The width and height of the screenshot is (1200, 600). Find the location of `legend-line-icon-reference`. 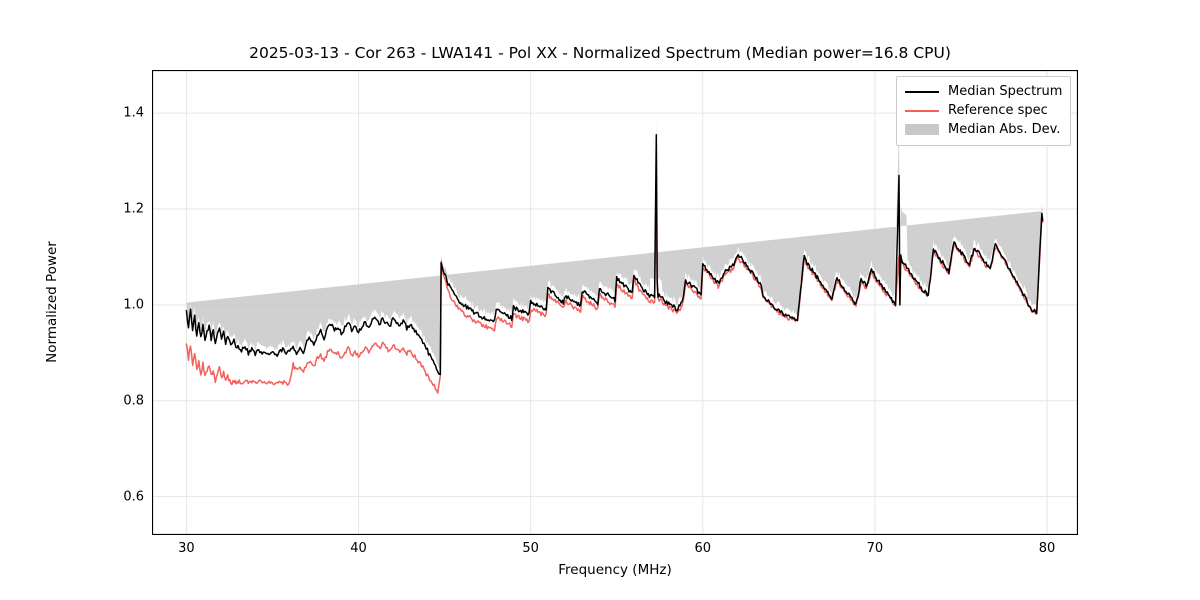

legend-line-icon-reference is located at coordinates (922, 111).